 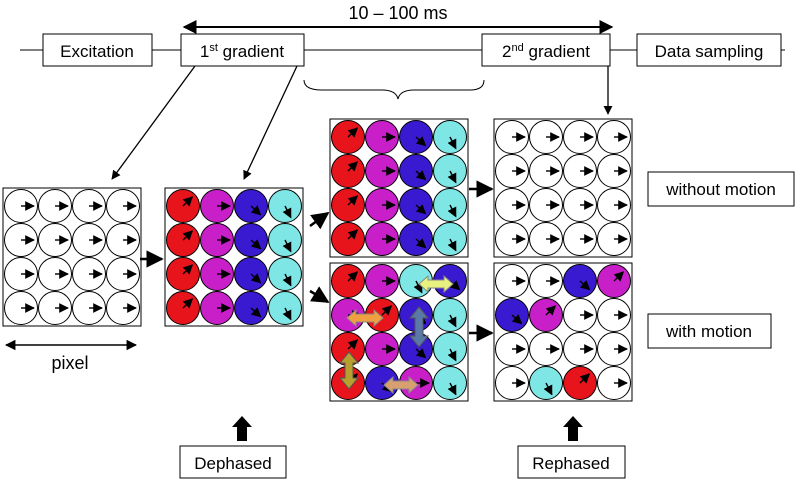 I want to click on without-motion-box: without motion, so click(x=721, y=189).